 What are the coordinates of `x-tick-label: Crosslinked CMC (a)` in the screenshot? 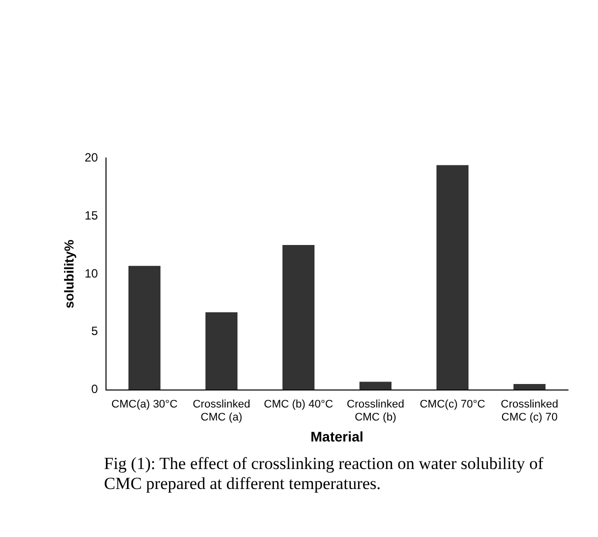 It's located at (221, 411).